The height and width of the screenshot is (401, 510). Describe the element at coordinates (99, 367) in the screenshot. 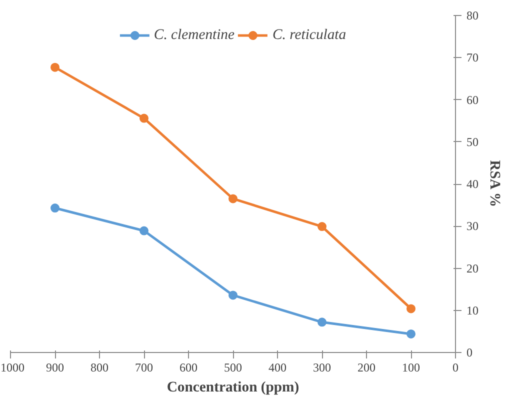

I see `x-tick-label: 800` at that location.